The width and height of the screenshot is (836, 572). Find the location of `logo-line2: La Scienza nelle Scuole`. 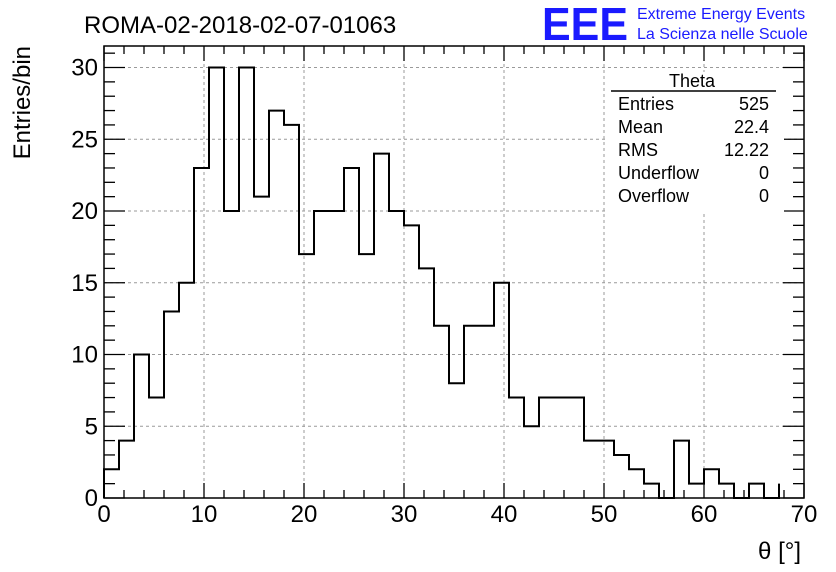

logo-line2: La Scienza nelle Scuole is located at coordinates (722, 34).